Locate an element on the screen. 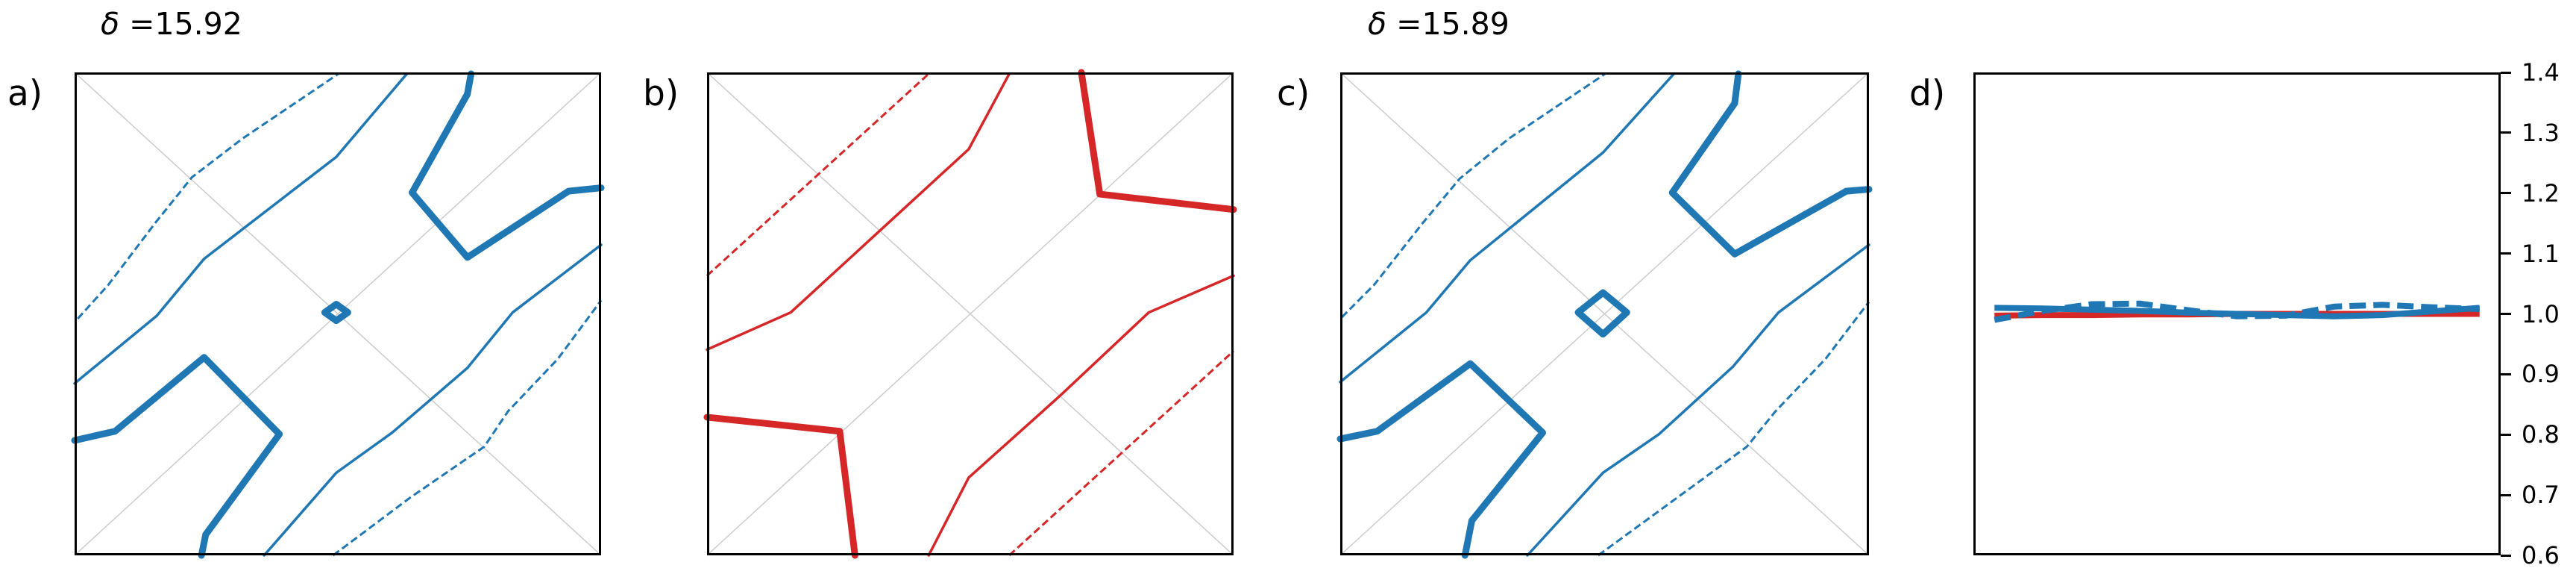  y-tick-label: 1.4 is located at coordinates (2541, 72).